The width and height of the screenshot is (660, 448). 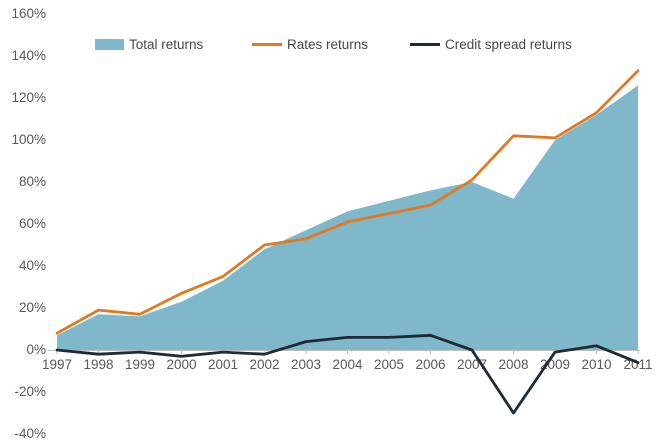 I want to click on x-axis-label: 2010, so click(x=596, y=364).